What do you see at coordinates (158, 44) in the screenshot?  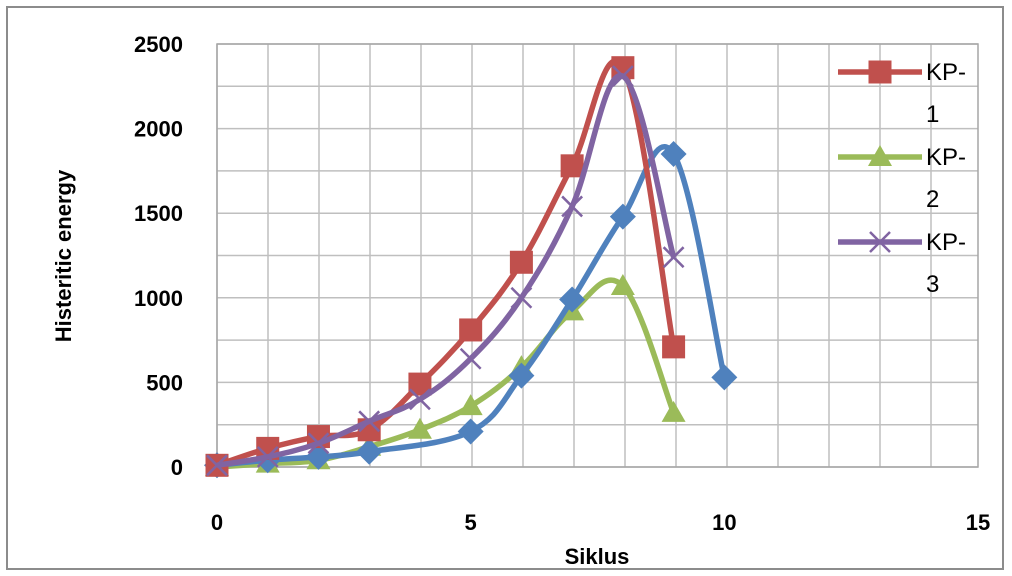 I see `y-tick-label: 2500` at bounding box center [158, 44].